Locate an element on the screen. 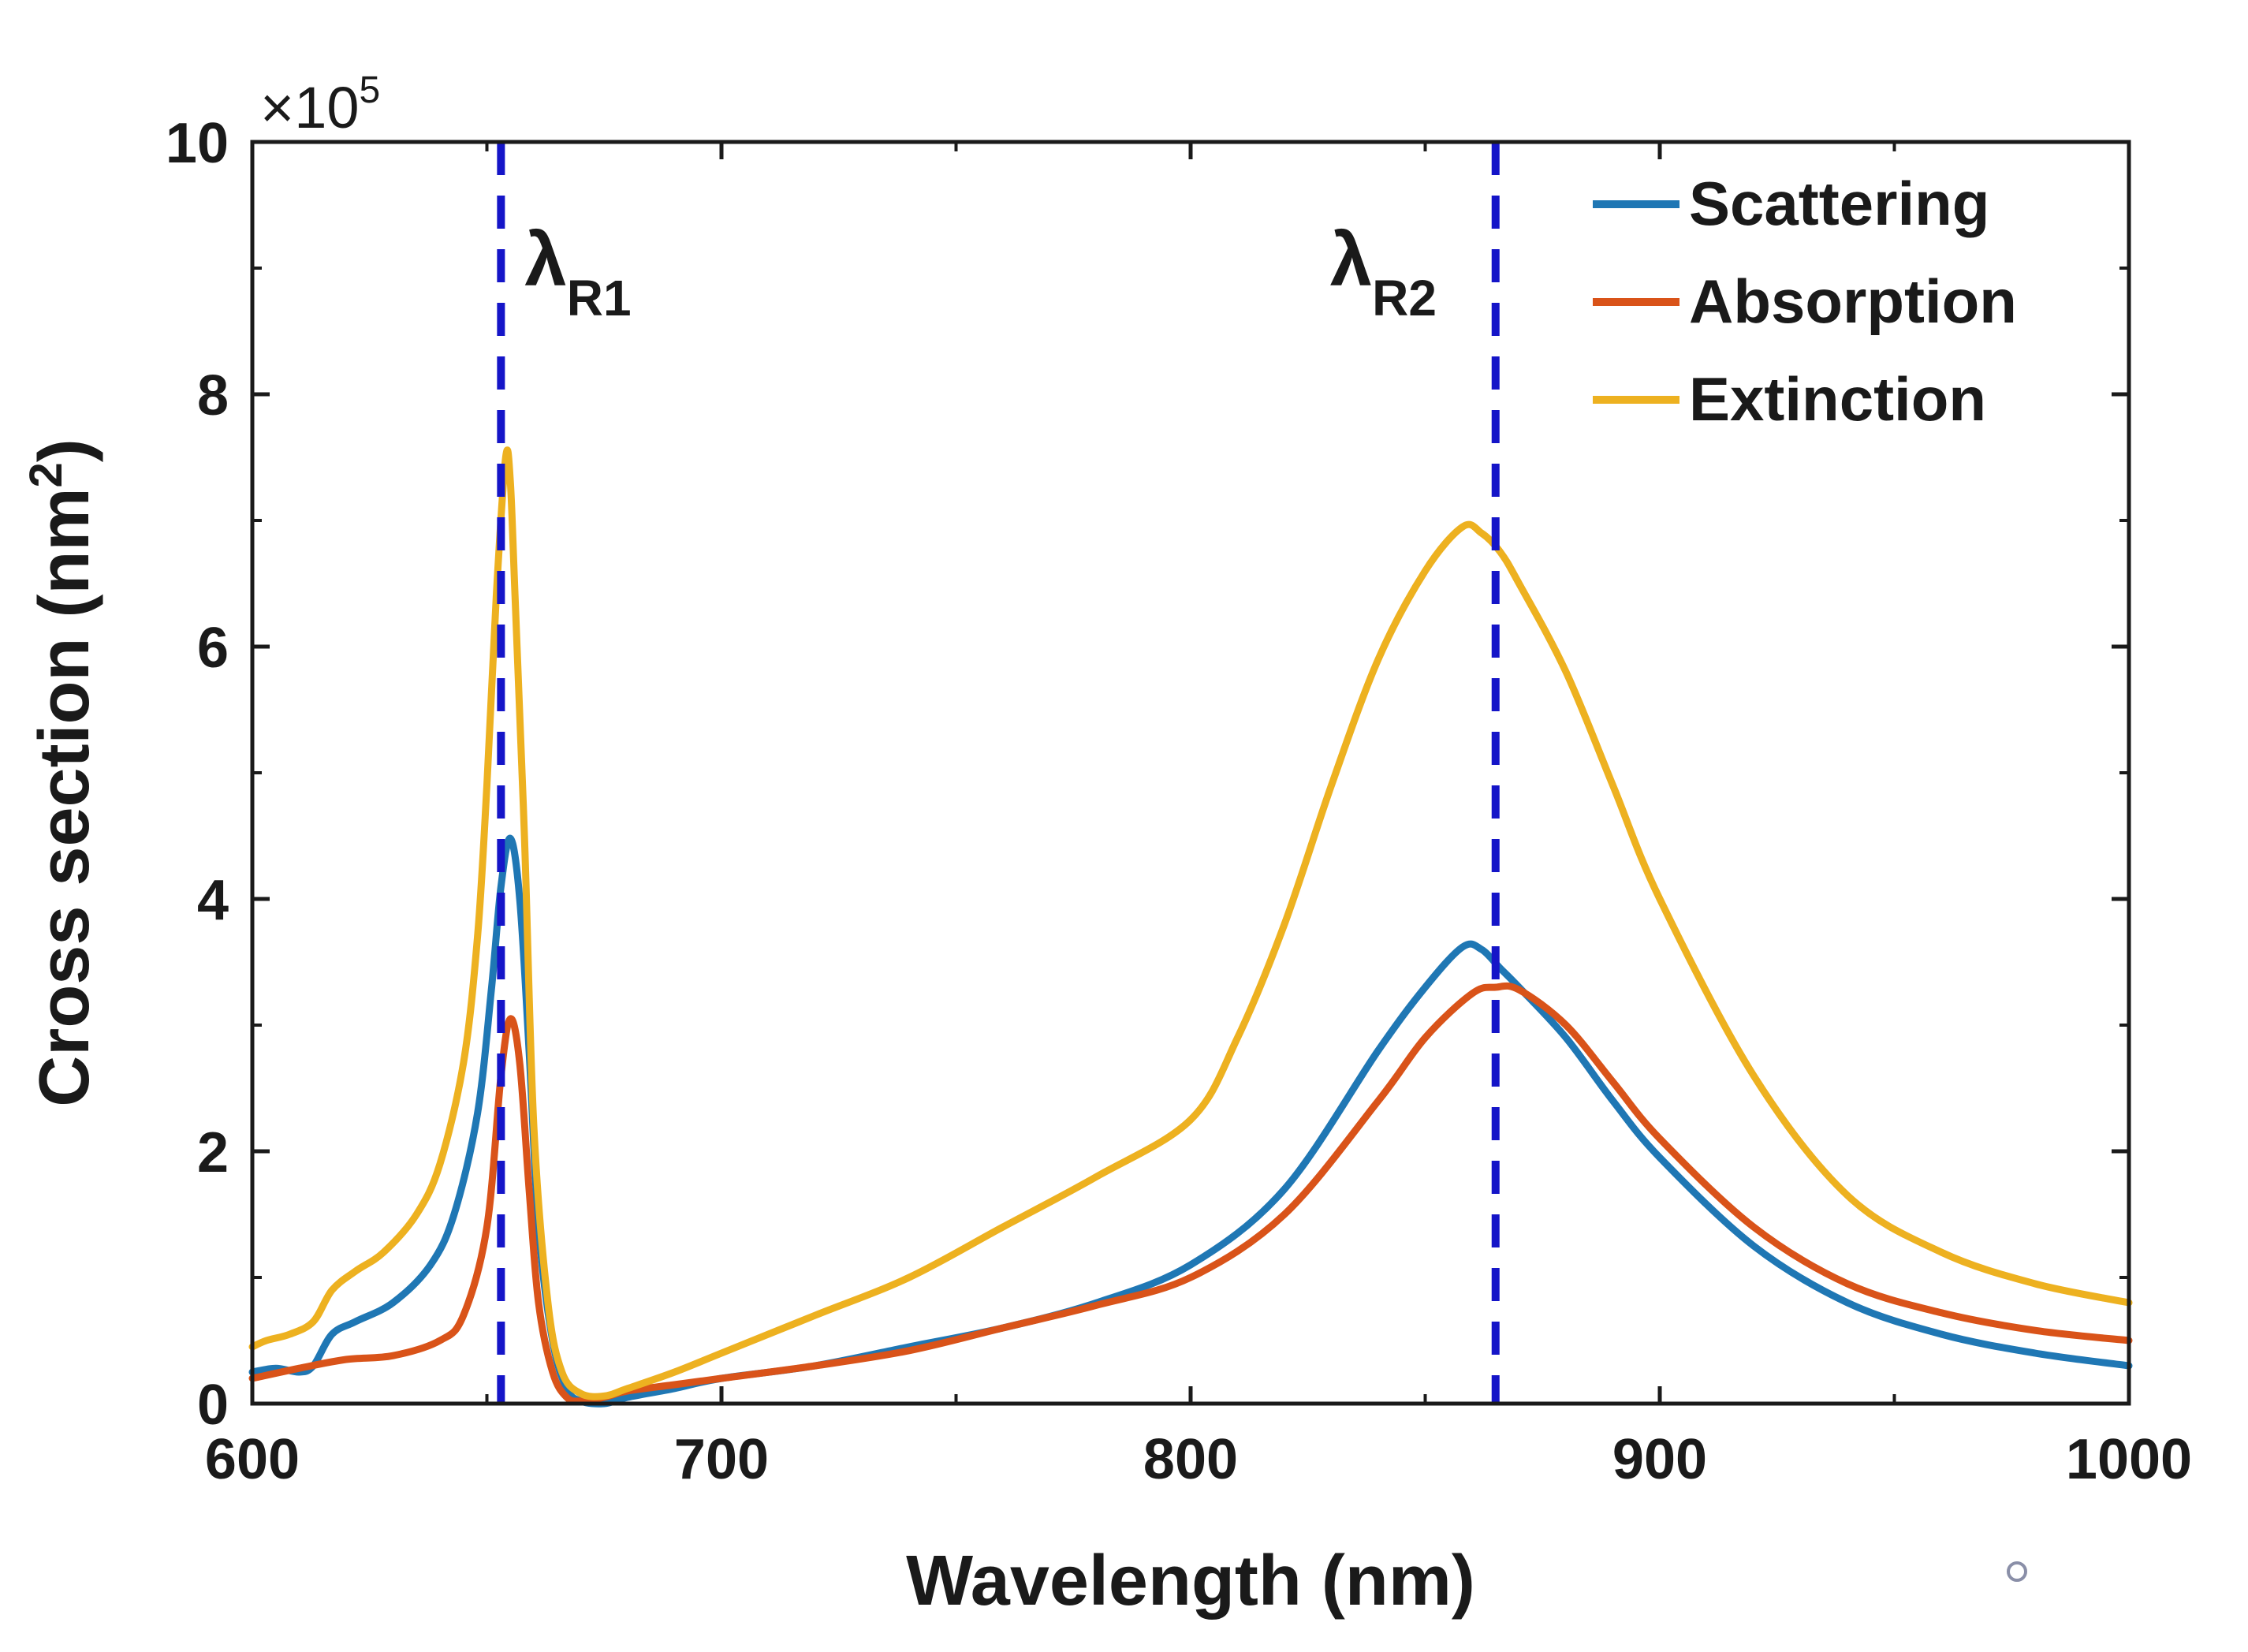  x-tick-label: 700 is located at coordinates (721, 1460).